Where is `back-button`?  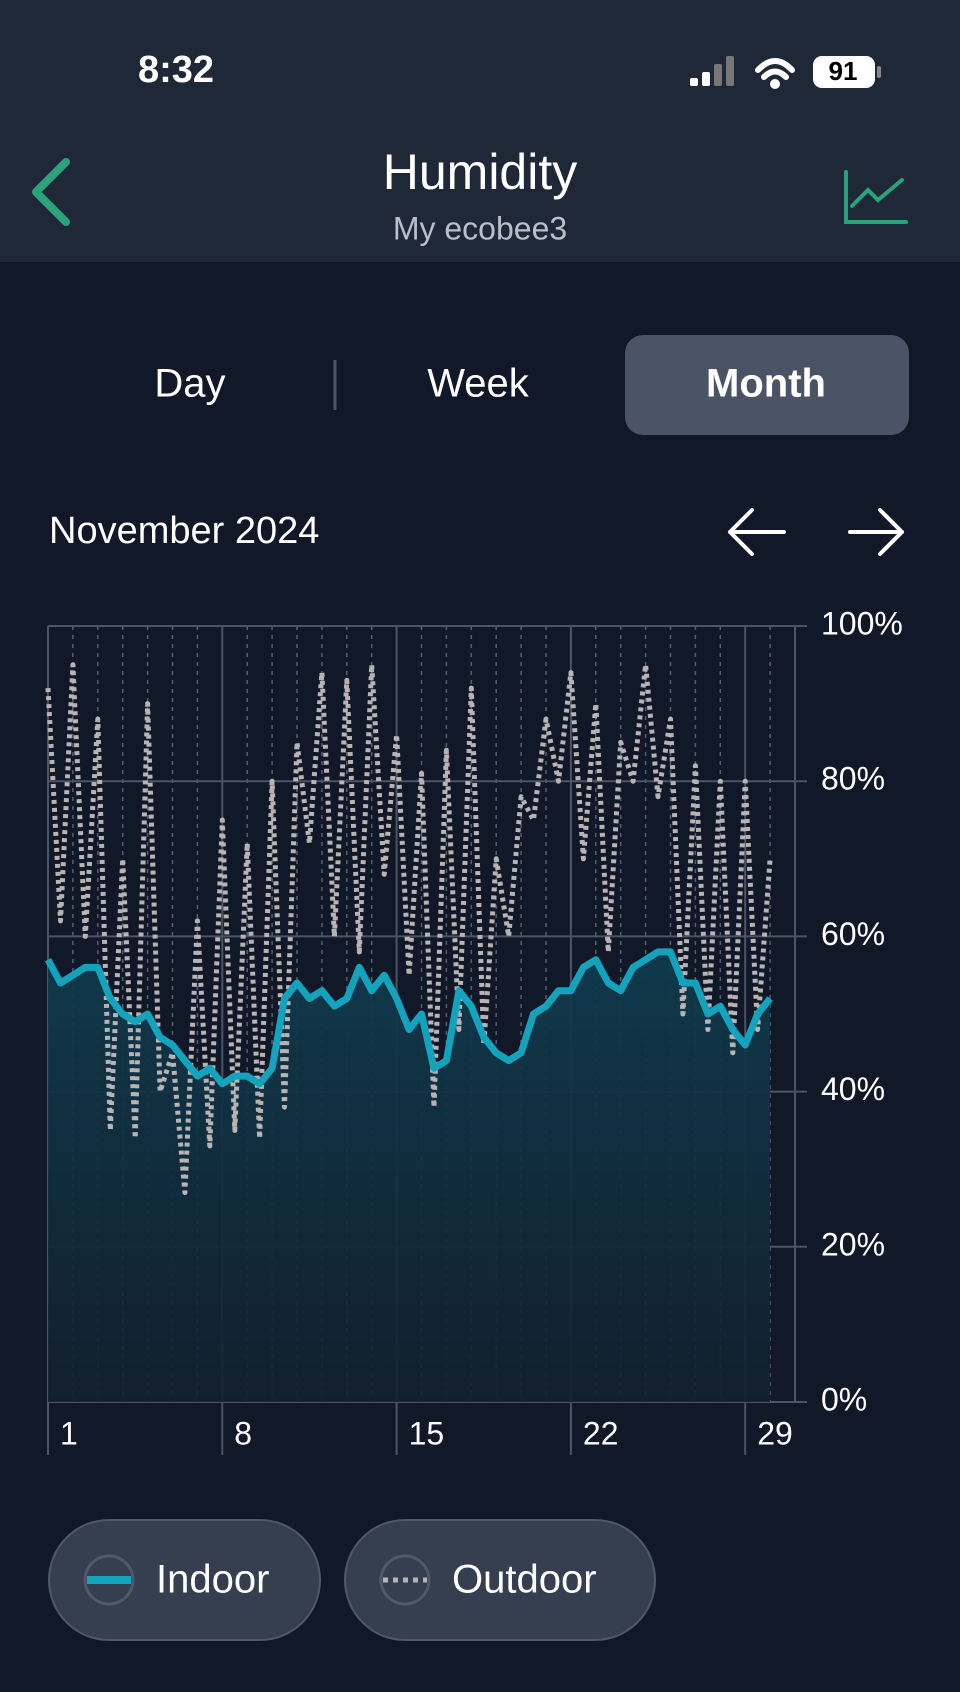 back-button is located at coordinates (51, 192).